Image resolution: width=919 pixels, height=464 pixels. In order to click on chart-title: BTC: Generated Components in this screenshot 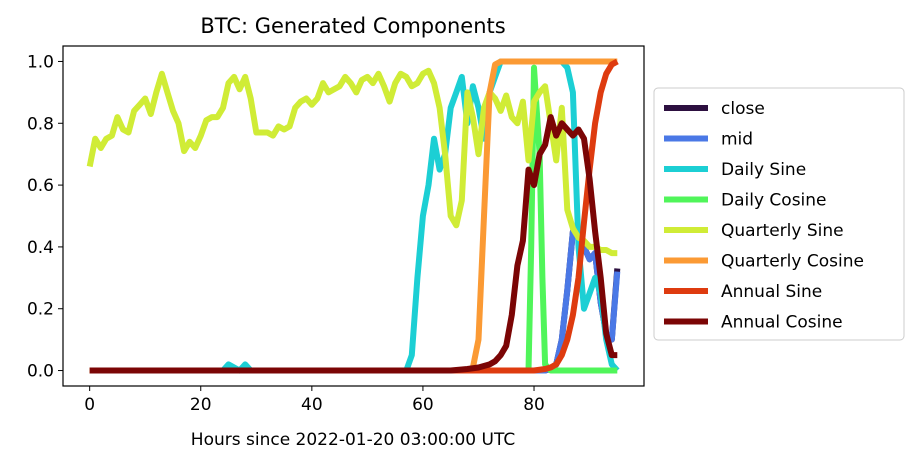, I will do `click(352, 26)`.